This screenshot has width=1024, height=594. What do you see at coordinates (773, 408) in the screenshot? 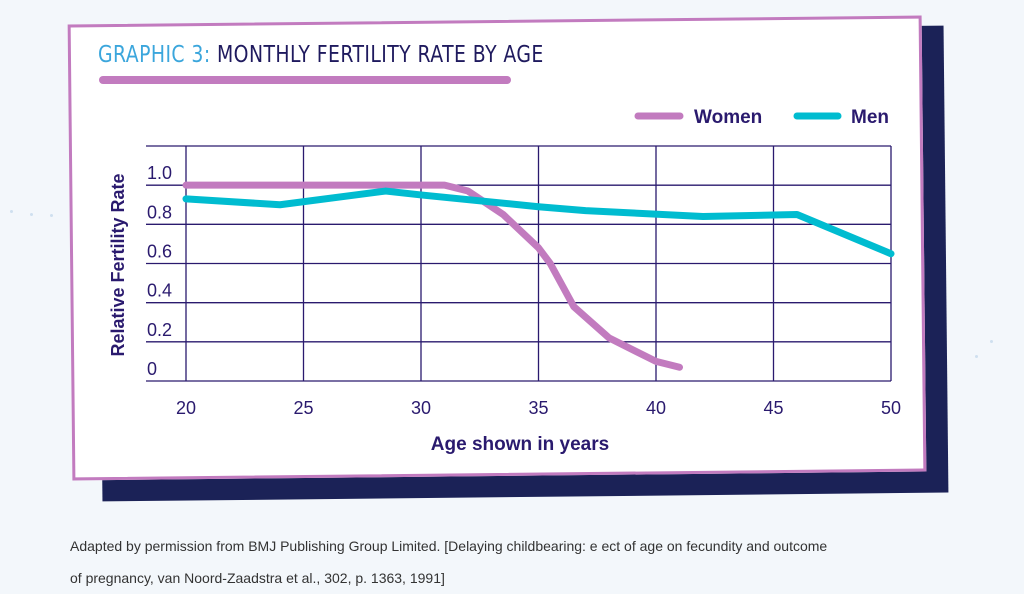
I see `x-tick-label: 45` at bounding box center [773, 408].